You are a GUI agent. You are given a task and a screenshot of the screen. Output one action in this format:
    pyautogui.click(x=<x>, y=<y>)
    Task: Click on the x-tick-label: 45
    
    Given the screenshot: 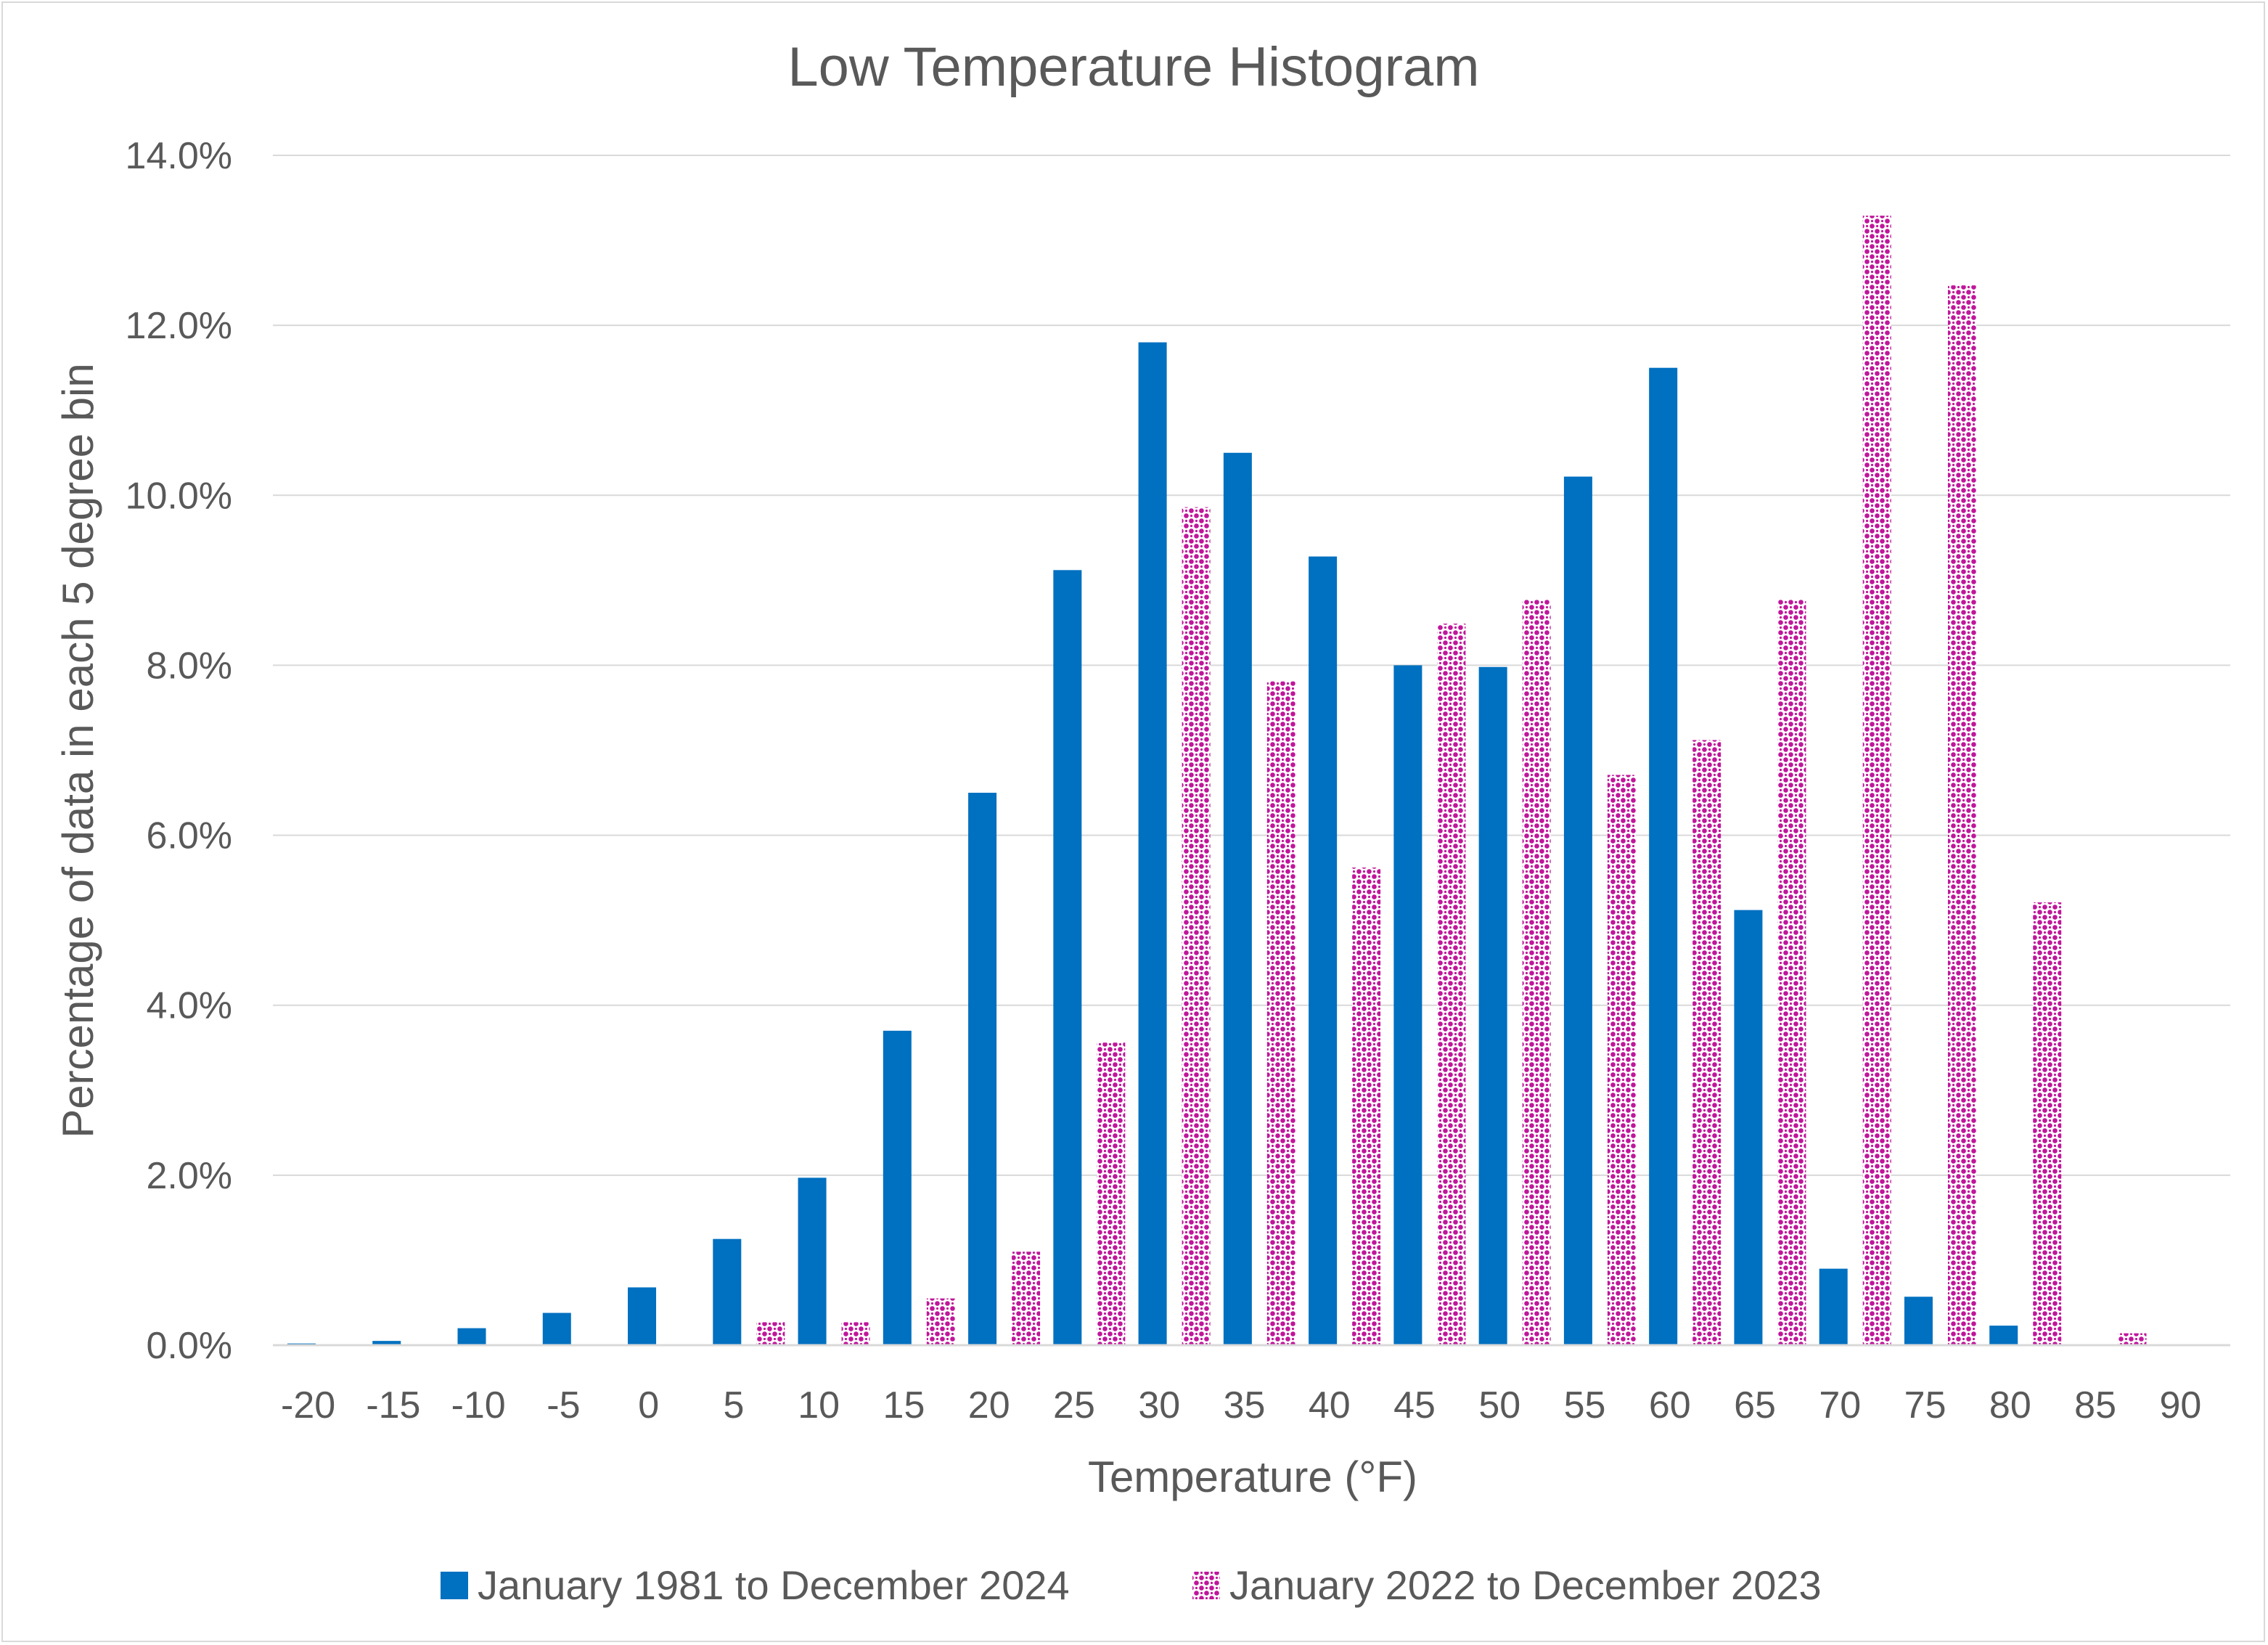 What is the action you would take?
    pyautogui.click(x=1414, y=1405)
    